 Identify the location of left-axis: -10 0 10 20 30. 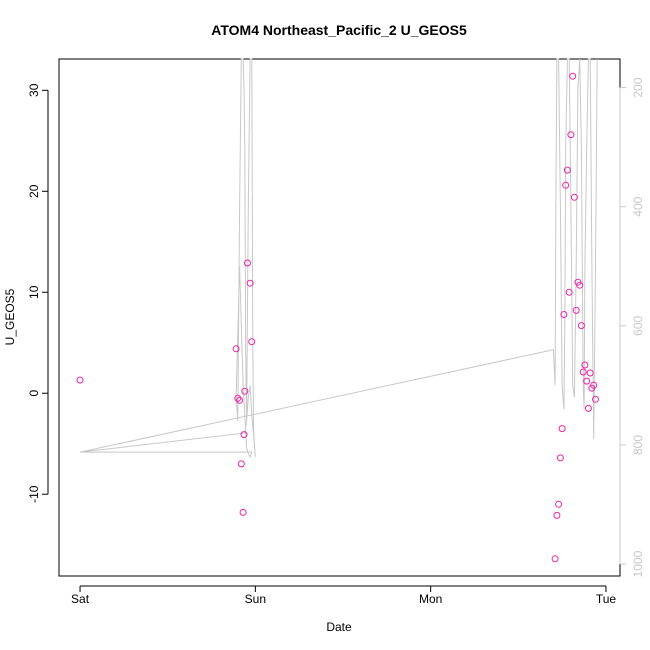
(38, 293).